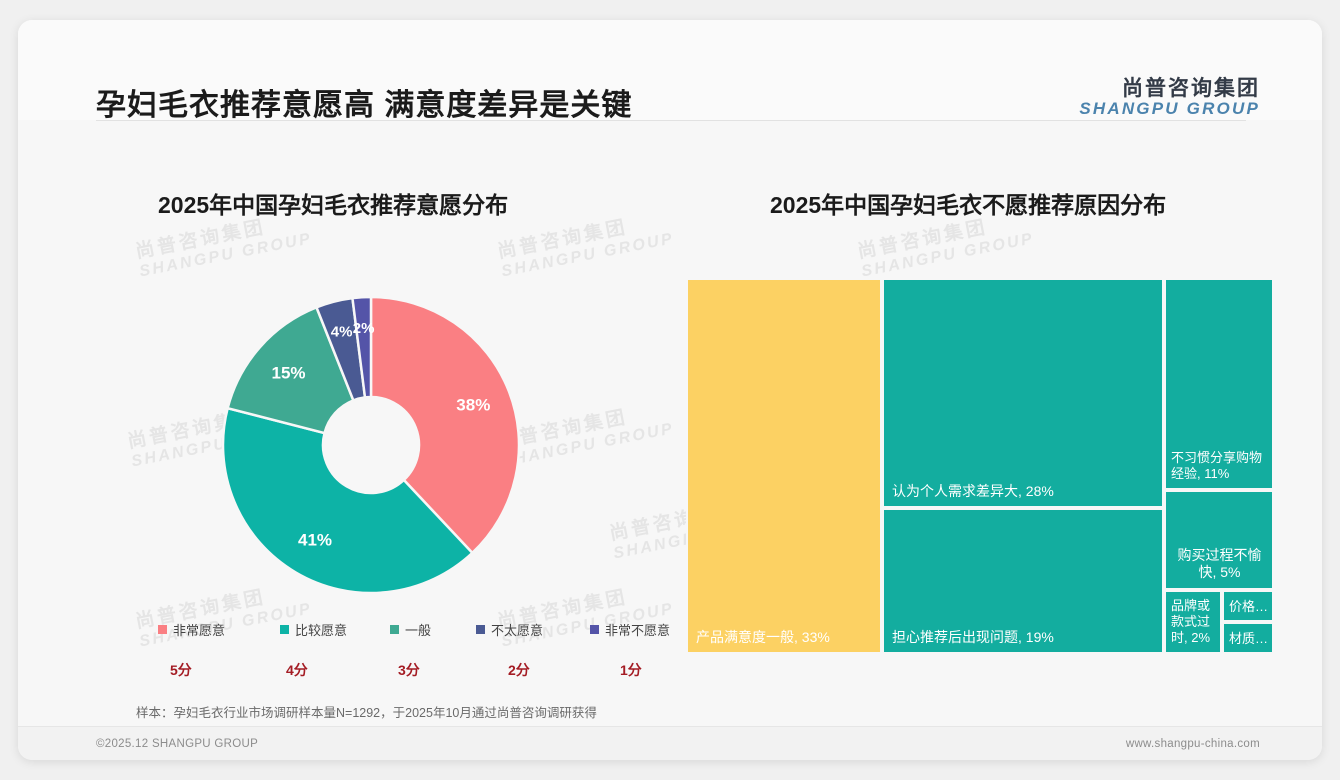 The width and height of the screenshot is (1340, 780). What do you see at coordinates (670, 70) in the screenshot?
I see `page-header` at bounding box center [670, 70].